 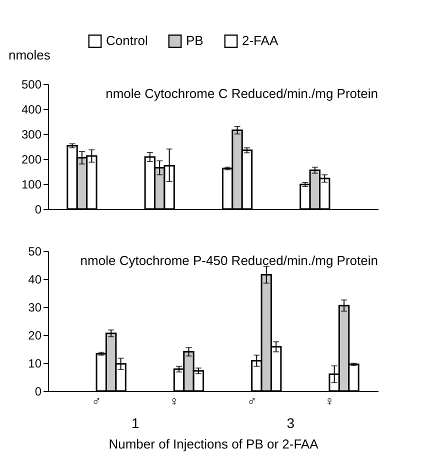 I want to click on y-tick-label: 400, so click(x=31, y=109).